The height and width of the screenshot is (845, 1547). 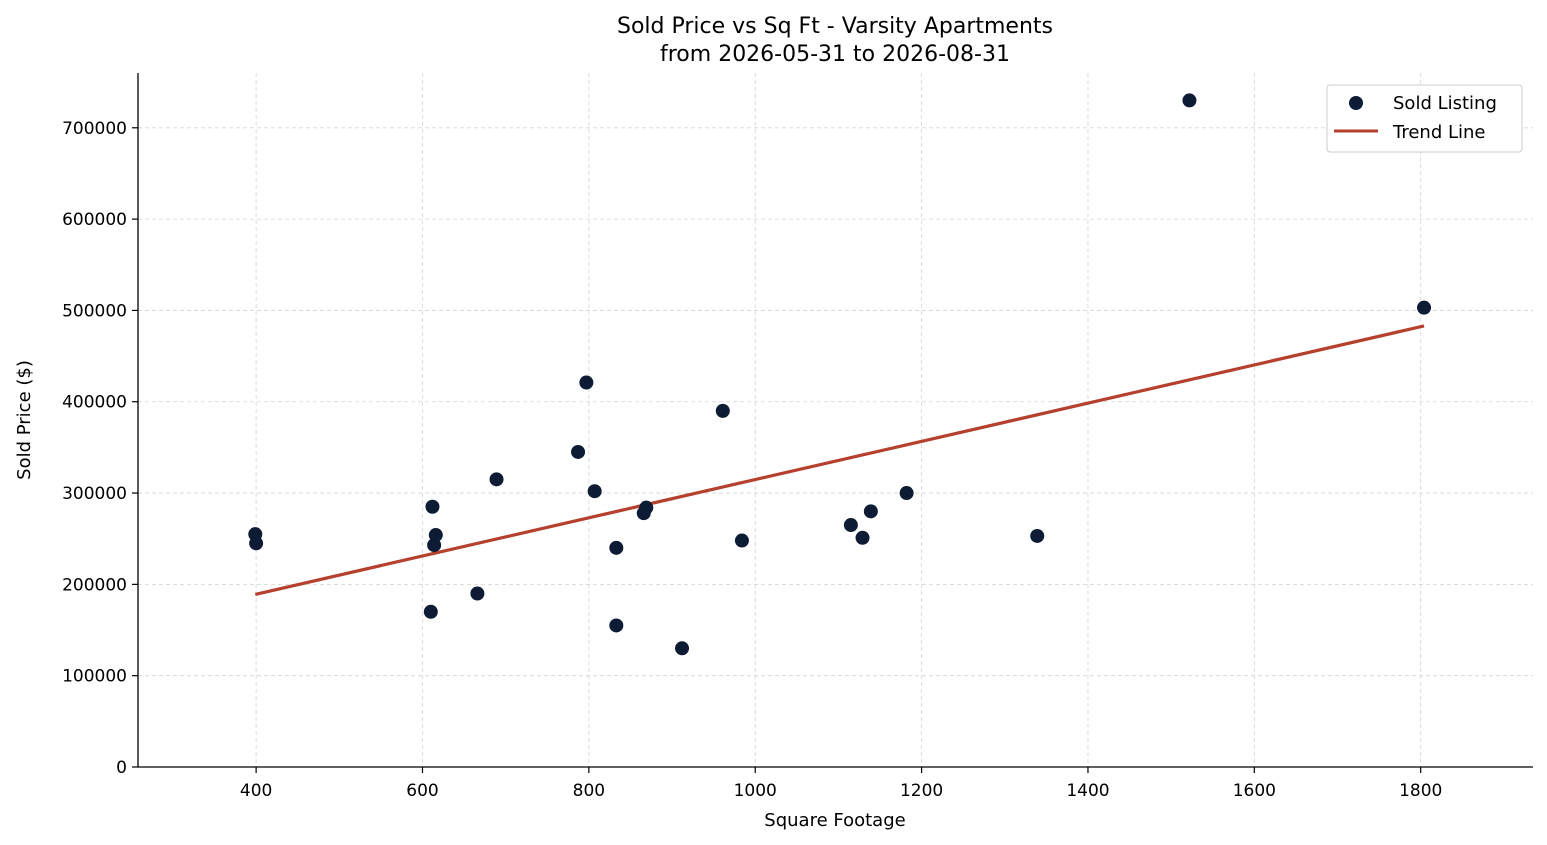 I want to click on y-tick-label: 500000, so click(x=94, y=311).